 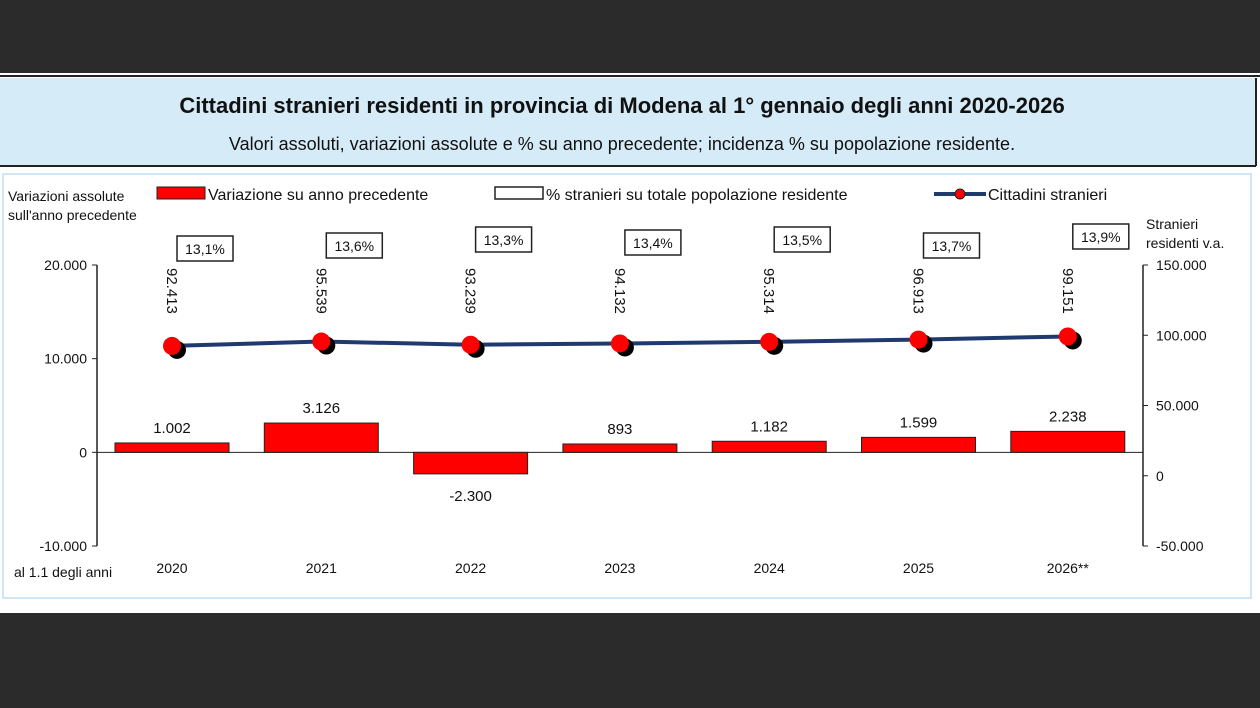 I want to click on line-data-label: 94.132, so click(x=619, y=291).